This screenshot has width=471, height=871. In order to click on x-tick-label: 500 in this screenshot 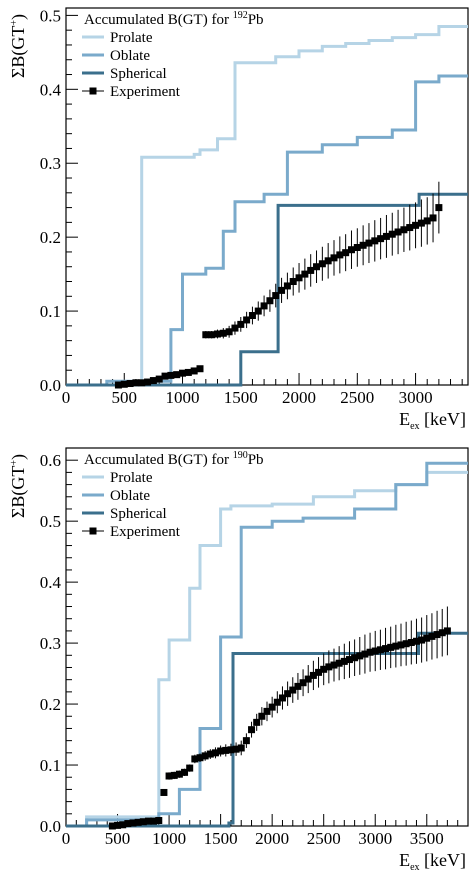, I will do `click(125, 397)`.